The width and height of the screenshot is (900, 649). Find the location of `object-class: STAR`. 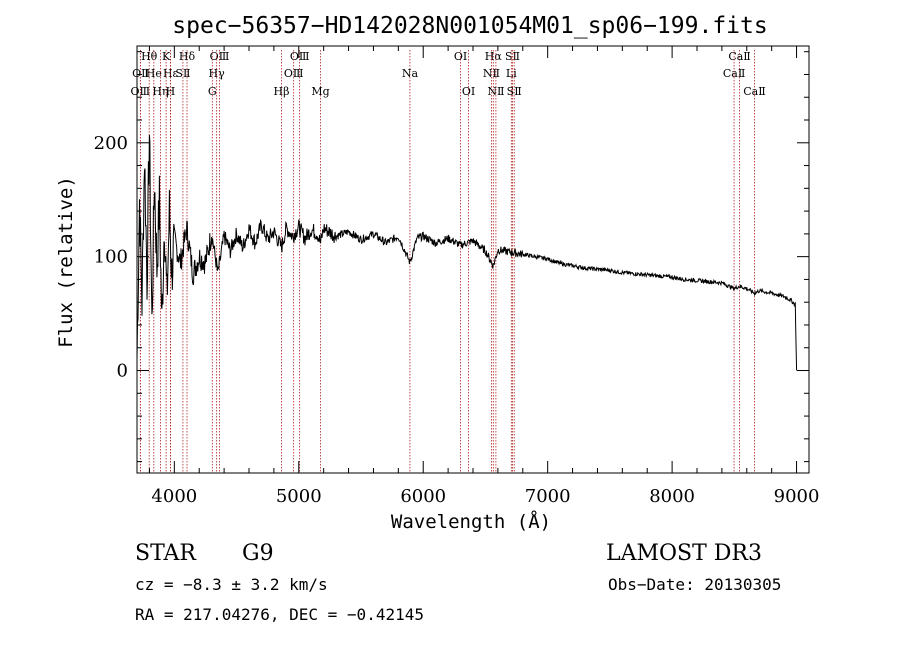

object-class: STAR is located at coordinates (166, 553).